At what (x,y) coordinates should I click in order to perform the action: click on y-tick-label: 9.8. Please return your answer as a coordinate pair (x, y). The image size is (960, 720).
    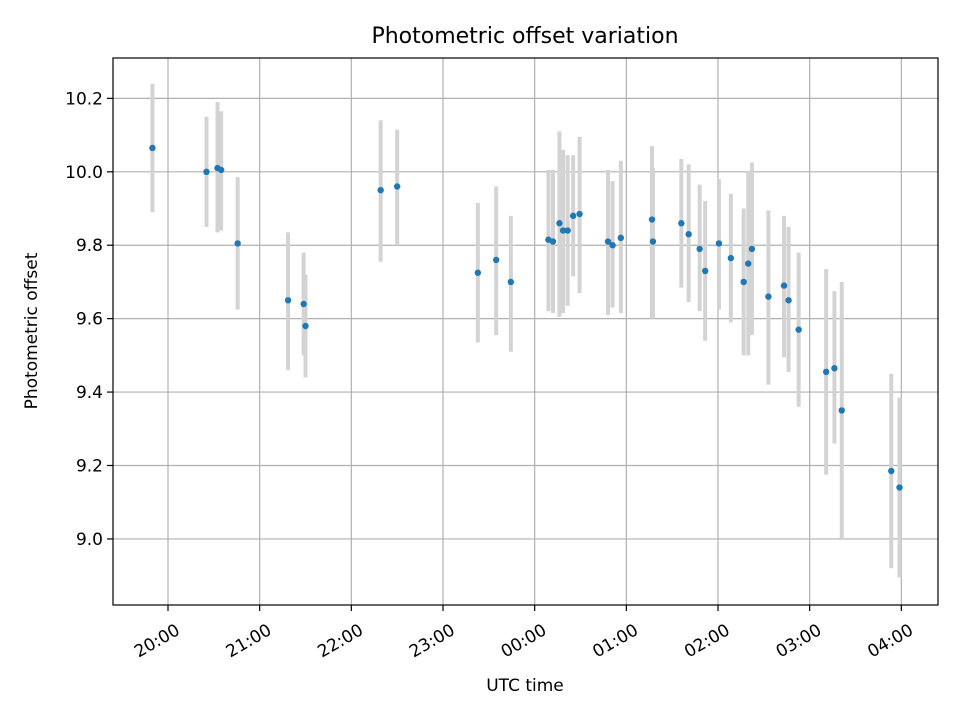
    Looking at the image, I should click on (89, 246).